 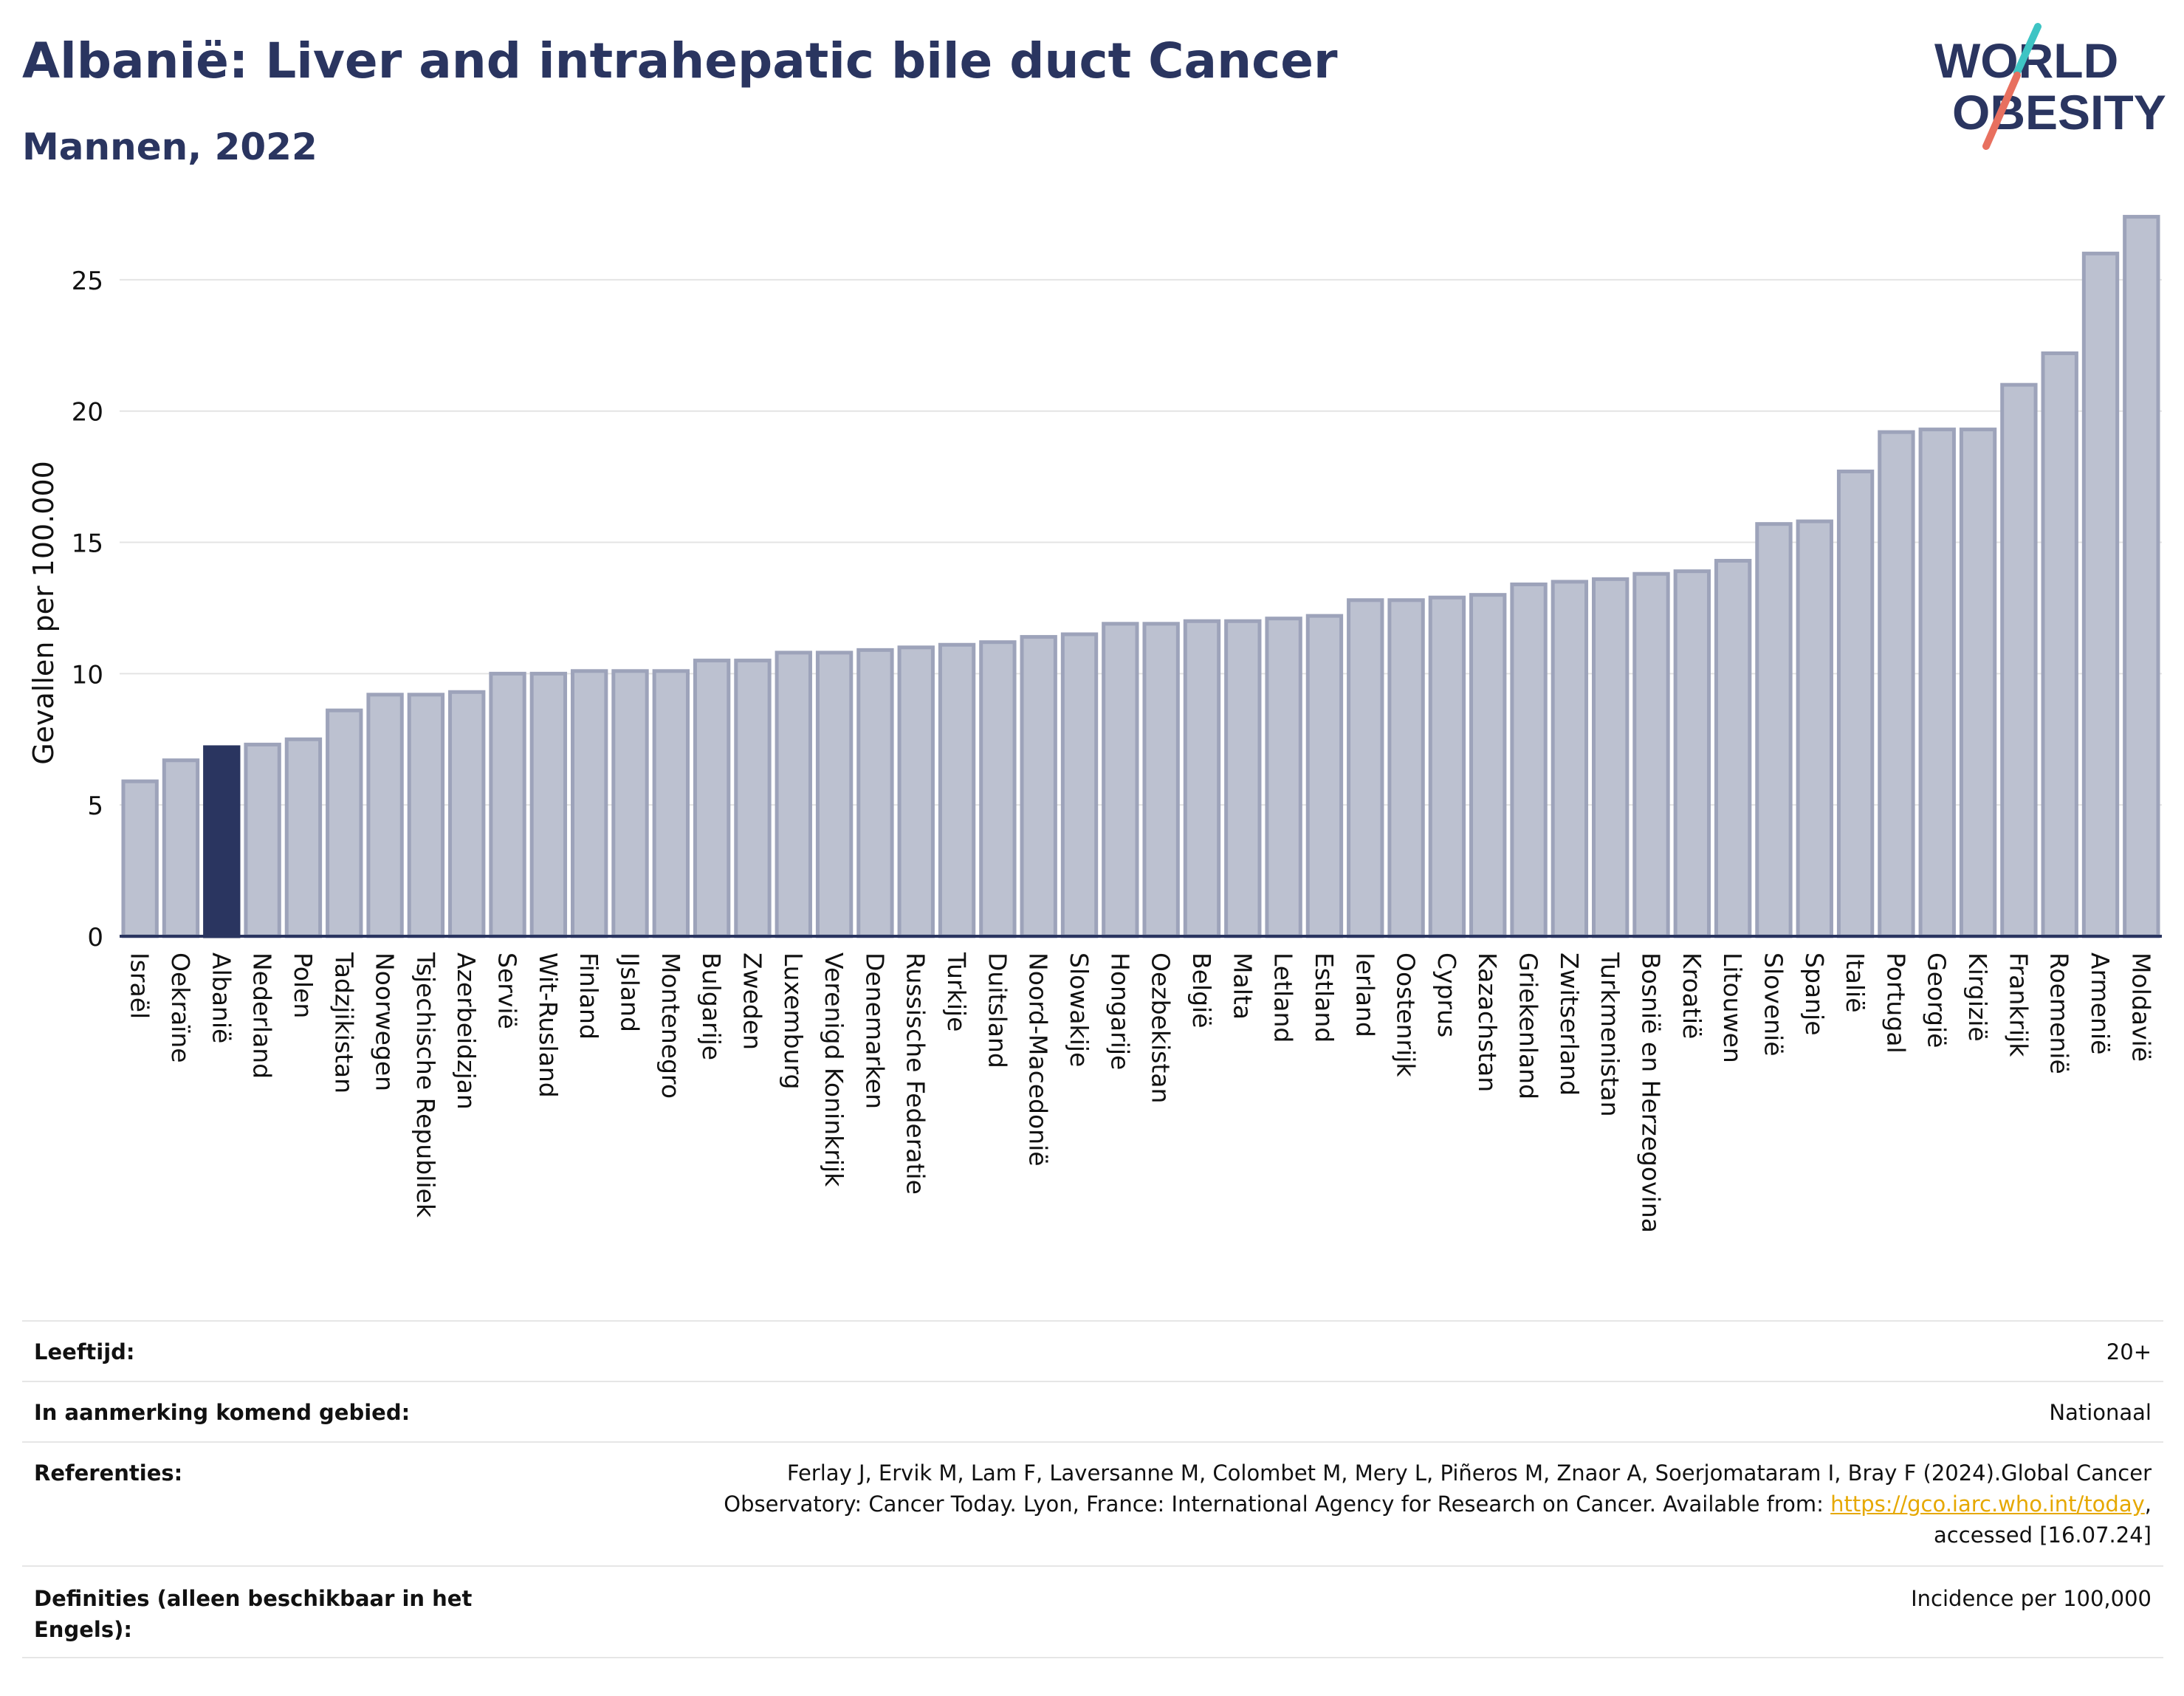 I want to click on info-row-area: In aanmerking komend gebied: Nationaal, so click(x=1093, y=1412).